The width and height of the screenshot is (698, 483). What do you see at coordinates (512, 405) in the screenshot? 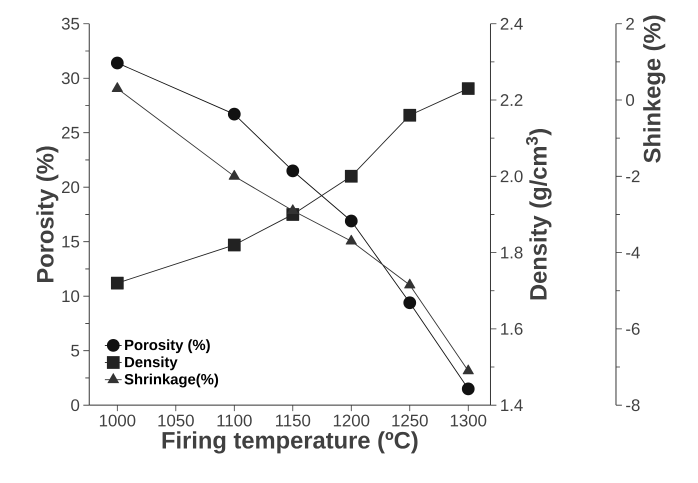
I see `y2-tick-label: 1.4` at bounding box center [512, 405].